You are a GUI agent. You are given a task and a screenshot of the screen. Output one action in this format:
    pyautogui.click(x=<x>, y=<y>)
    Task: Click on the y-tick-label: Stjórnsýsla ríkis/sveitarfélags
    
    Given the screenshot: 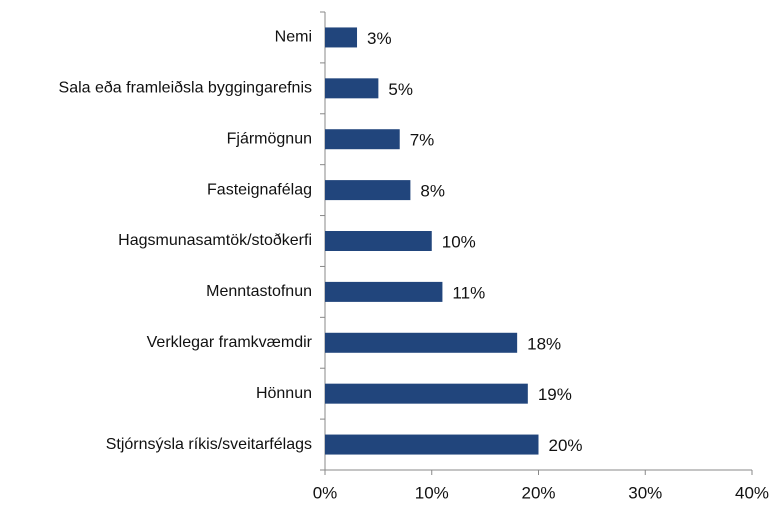 What is the action you would take?
    pyautogui.click(x=209, y=444)
    